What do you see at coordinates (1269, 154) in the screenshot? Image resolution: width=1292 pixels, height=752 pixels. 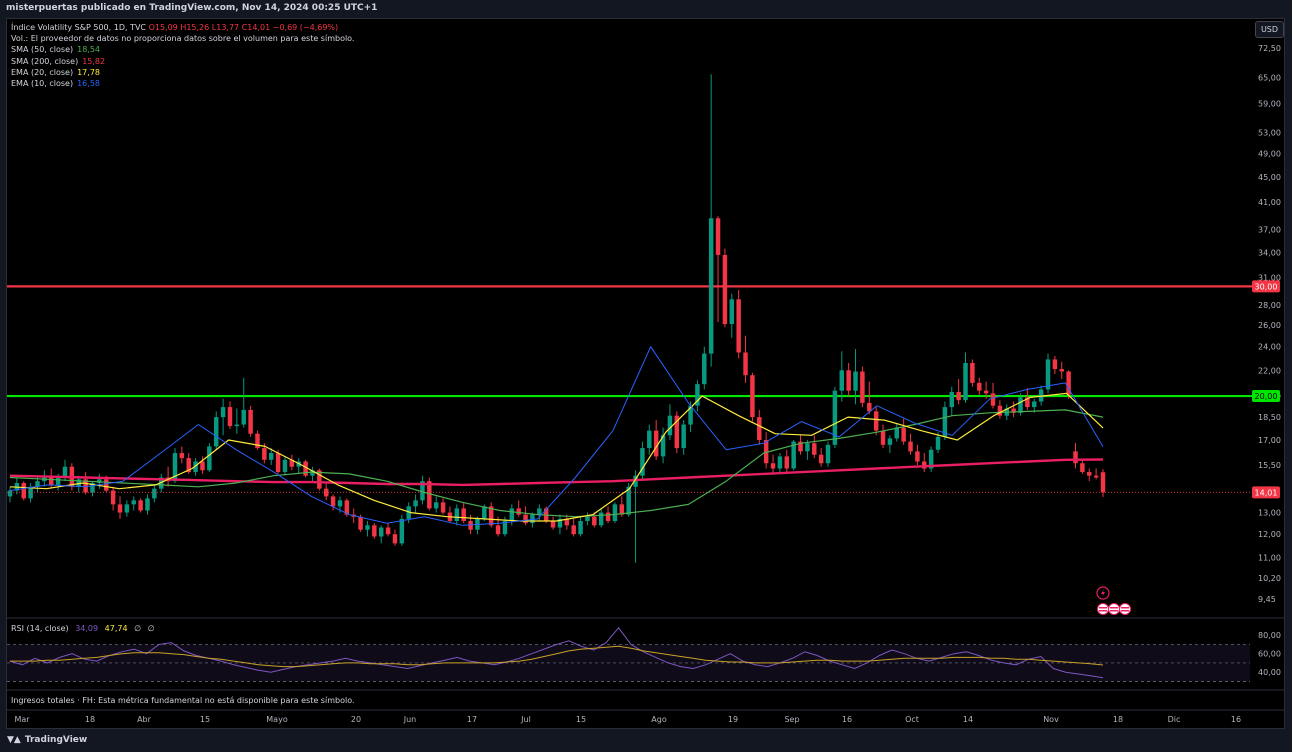 I see `y-tick-label: 49,00` at bounding box center [1269, 154].